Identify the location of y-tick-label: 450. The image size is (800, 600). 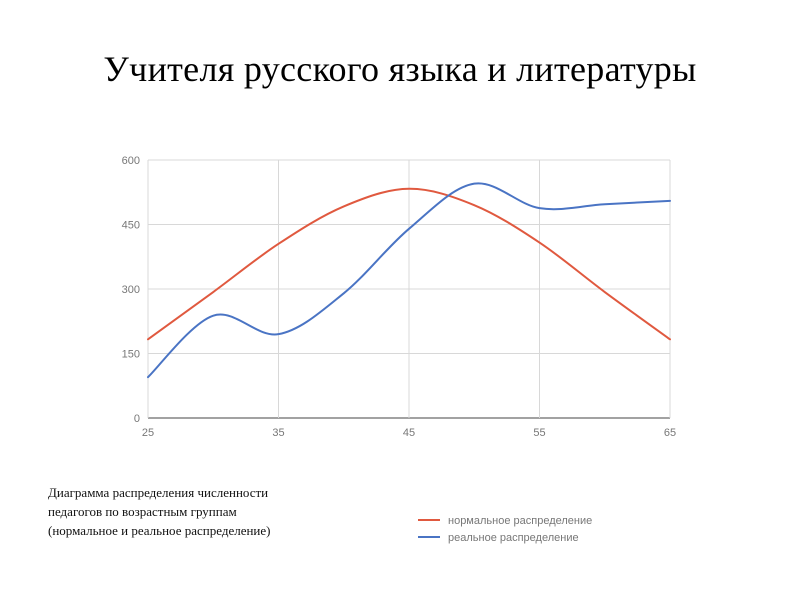
(131, 226).